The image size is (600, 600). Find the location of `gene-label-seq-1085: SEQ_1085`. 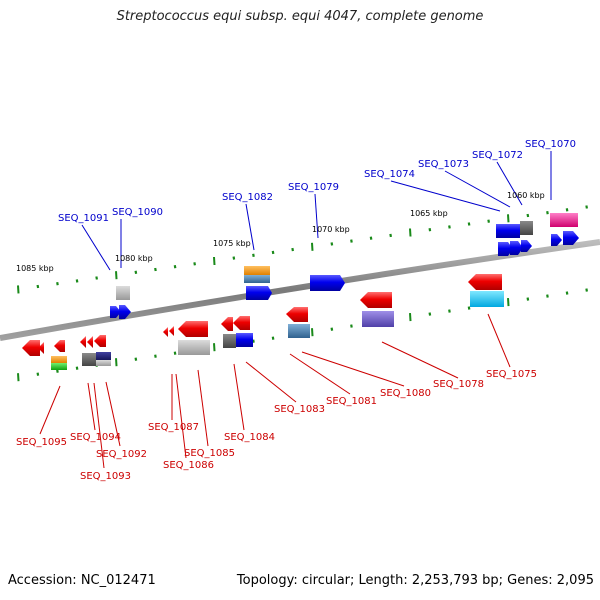

gene-label-seq-1085: SEQ_1085 is located at coordinates (209, 453).